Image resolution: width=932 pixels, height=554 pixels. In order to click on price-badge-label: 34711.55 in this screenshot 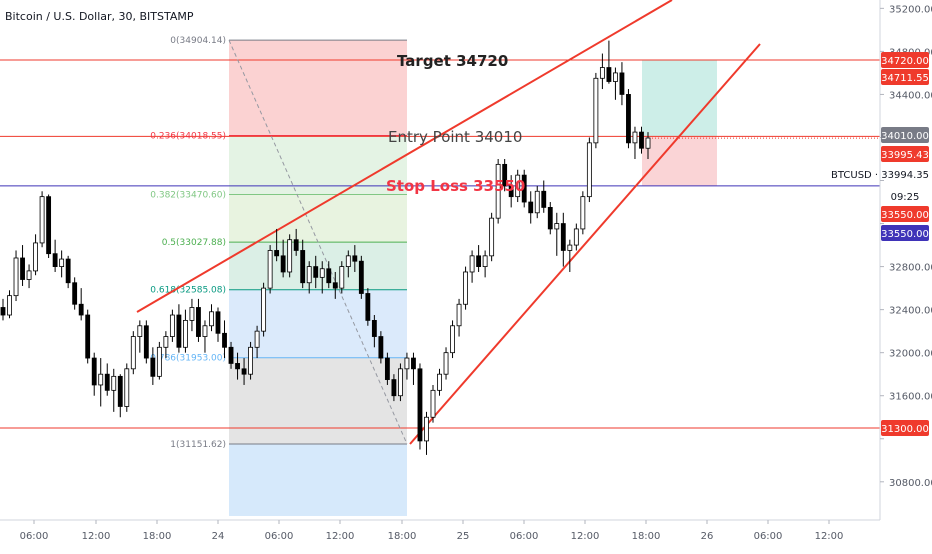, I will do `click(905, 78)`.